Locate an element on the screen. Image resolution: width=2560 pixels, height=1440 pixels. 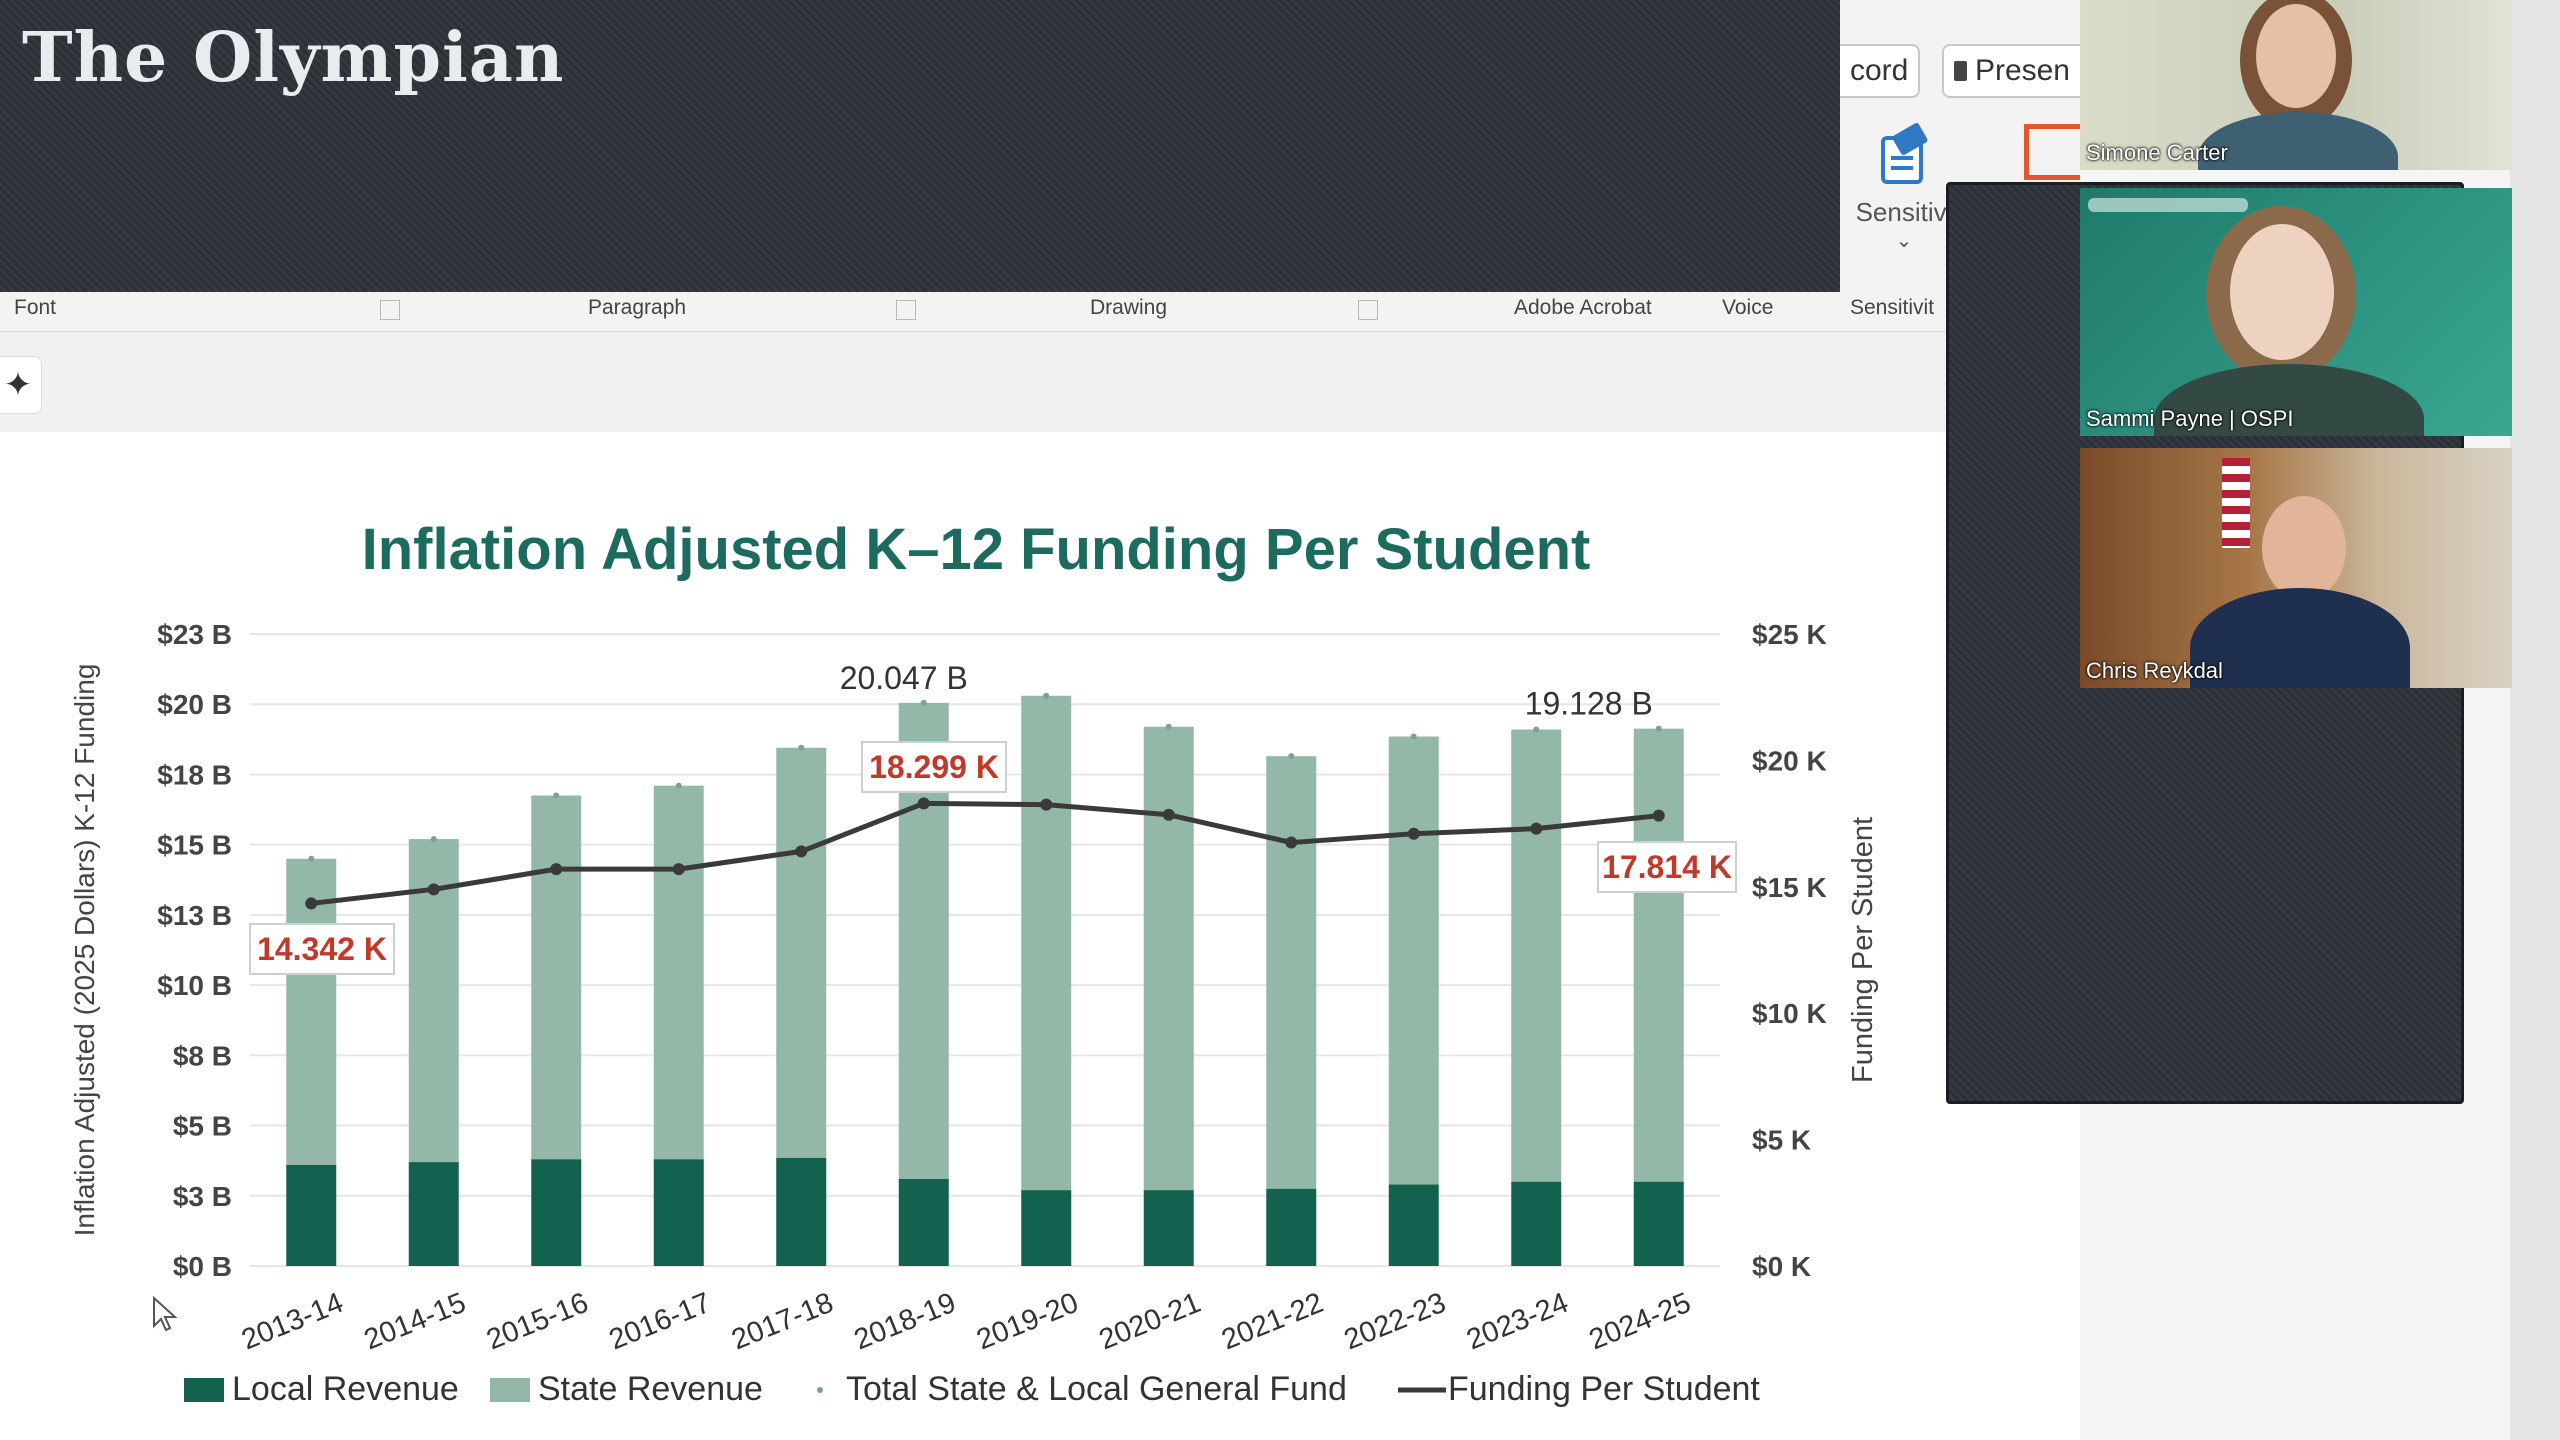
video-banner: The Olympian is located at coordinates (920, 146).